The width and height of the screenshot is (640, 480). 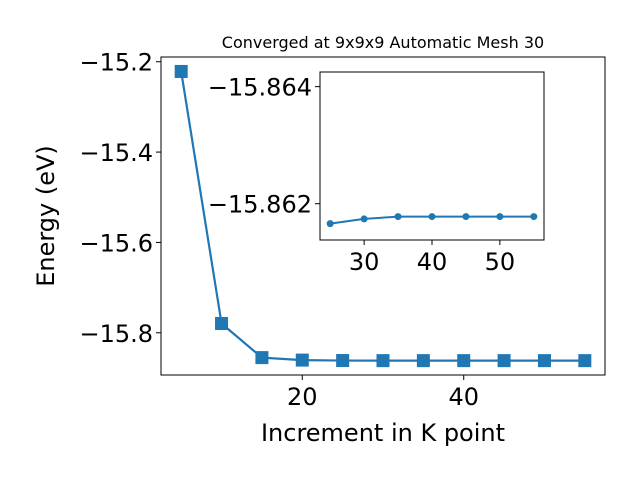 What do you see at coordinates (260, 88) in the screenshot?
I see `inset-y-tick-label: −15.864` at bounding box center [260, 88].